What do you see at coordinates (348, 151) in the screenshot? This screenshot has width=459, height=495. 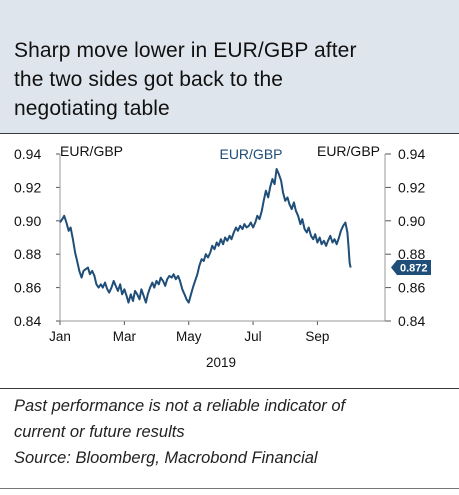 I see `right-axis-label: EUR/GBP` at bounding box center [348, 151].